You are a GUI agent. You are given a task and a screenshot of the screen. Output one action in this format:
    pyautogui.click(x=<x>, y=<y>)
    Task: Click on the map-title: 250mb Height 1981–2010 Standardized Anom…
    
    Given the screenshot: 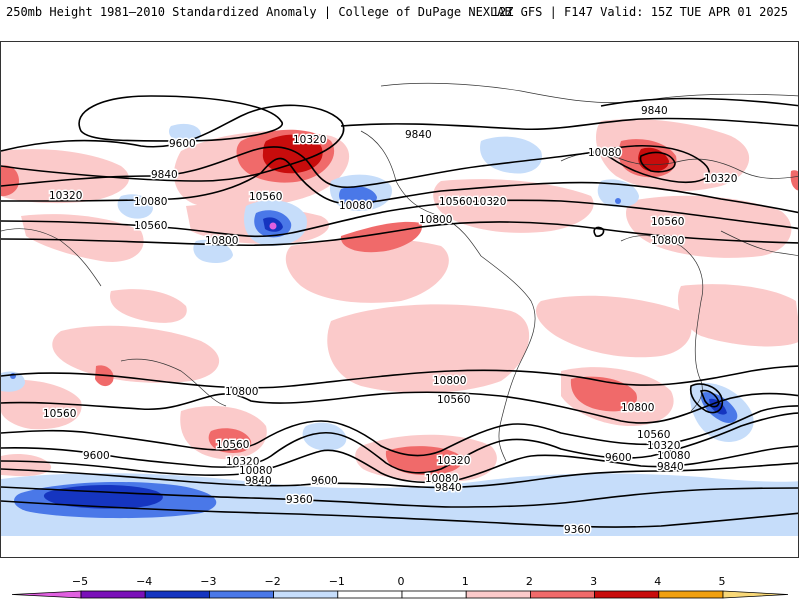 What is the action you would take?
    pyautogui.click(x=259, y=12)
    